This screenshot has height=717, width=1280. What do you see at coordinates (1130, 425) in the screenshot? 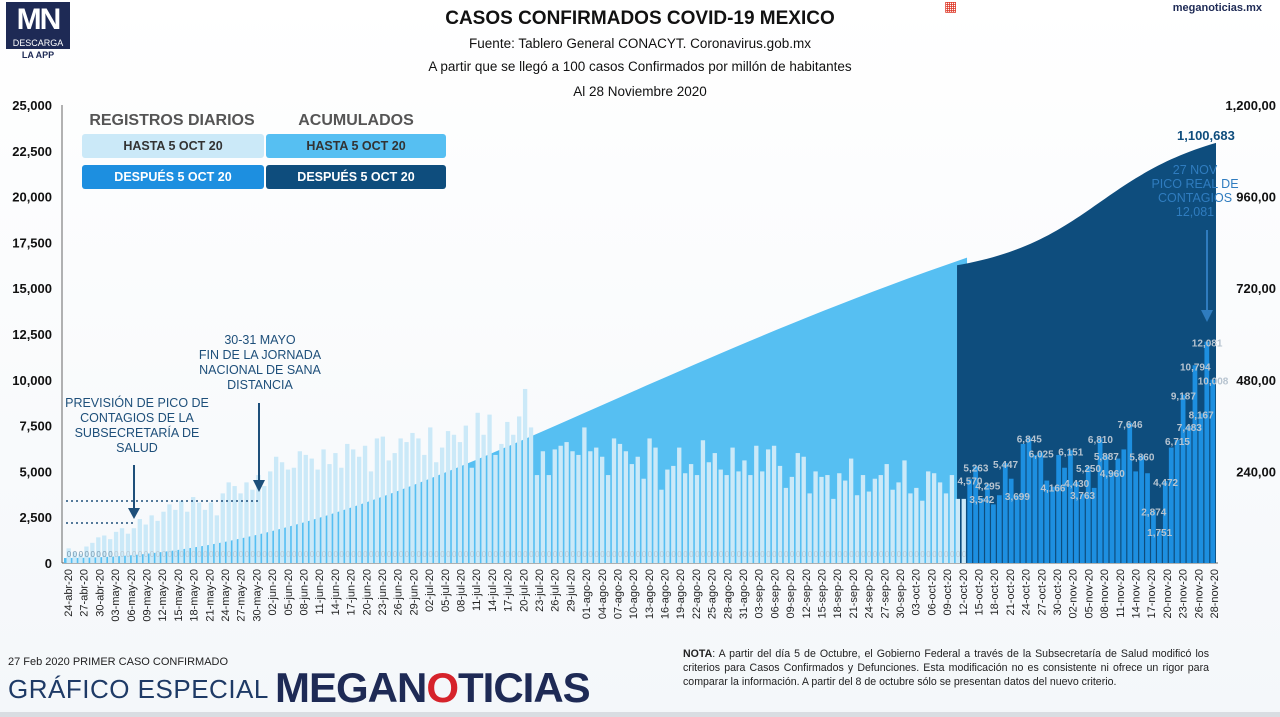
I see `daily-after-value-label: 7,646` at bounding box center [1130, 425].